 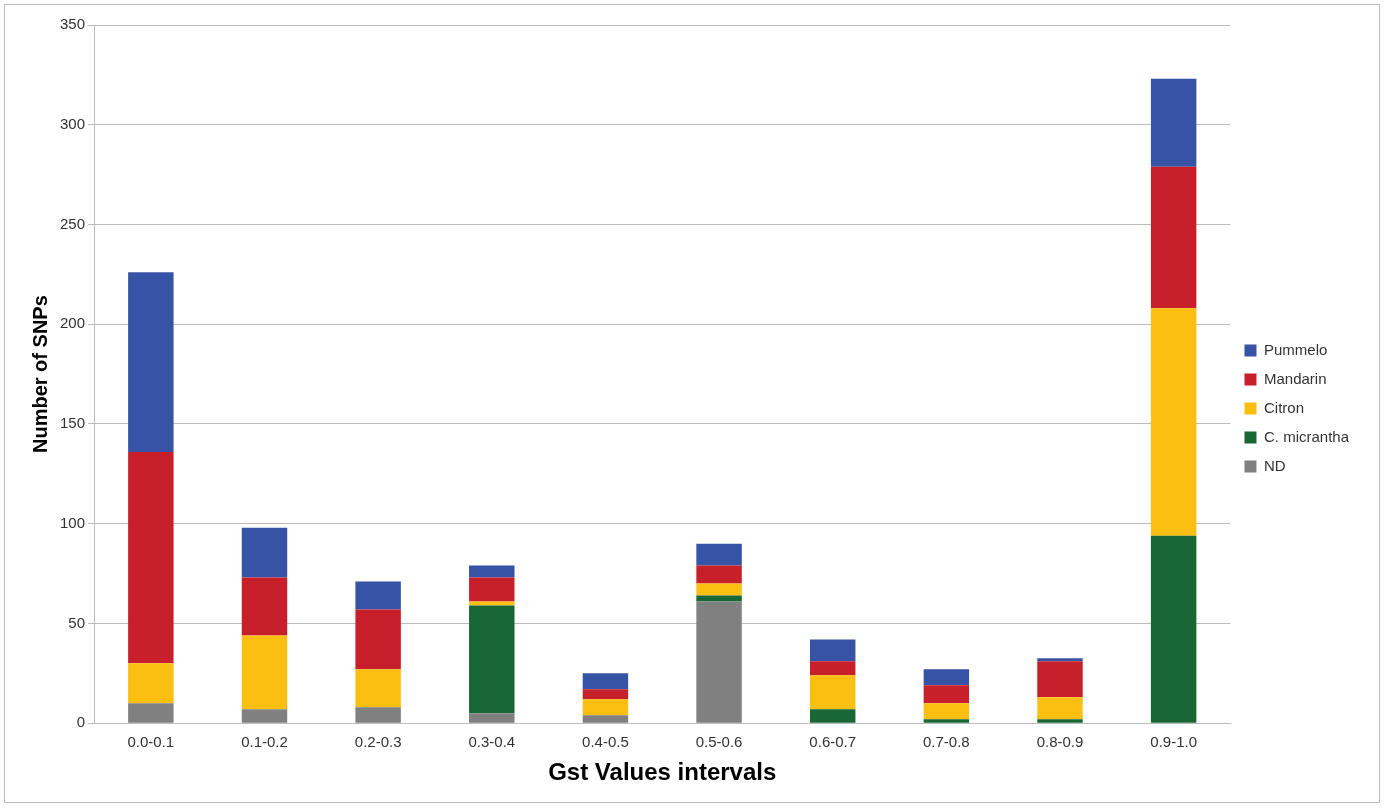 What do you see at coordinates (1295, 349) in the screenshot?
I see `legend-label: Pummelo` at bounding box center [1295, 349].